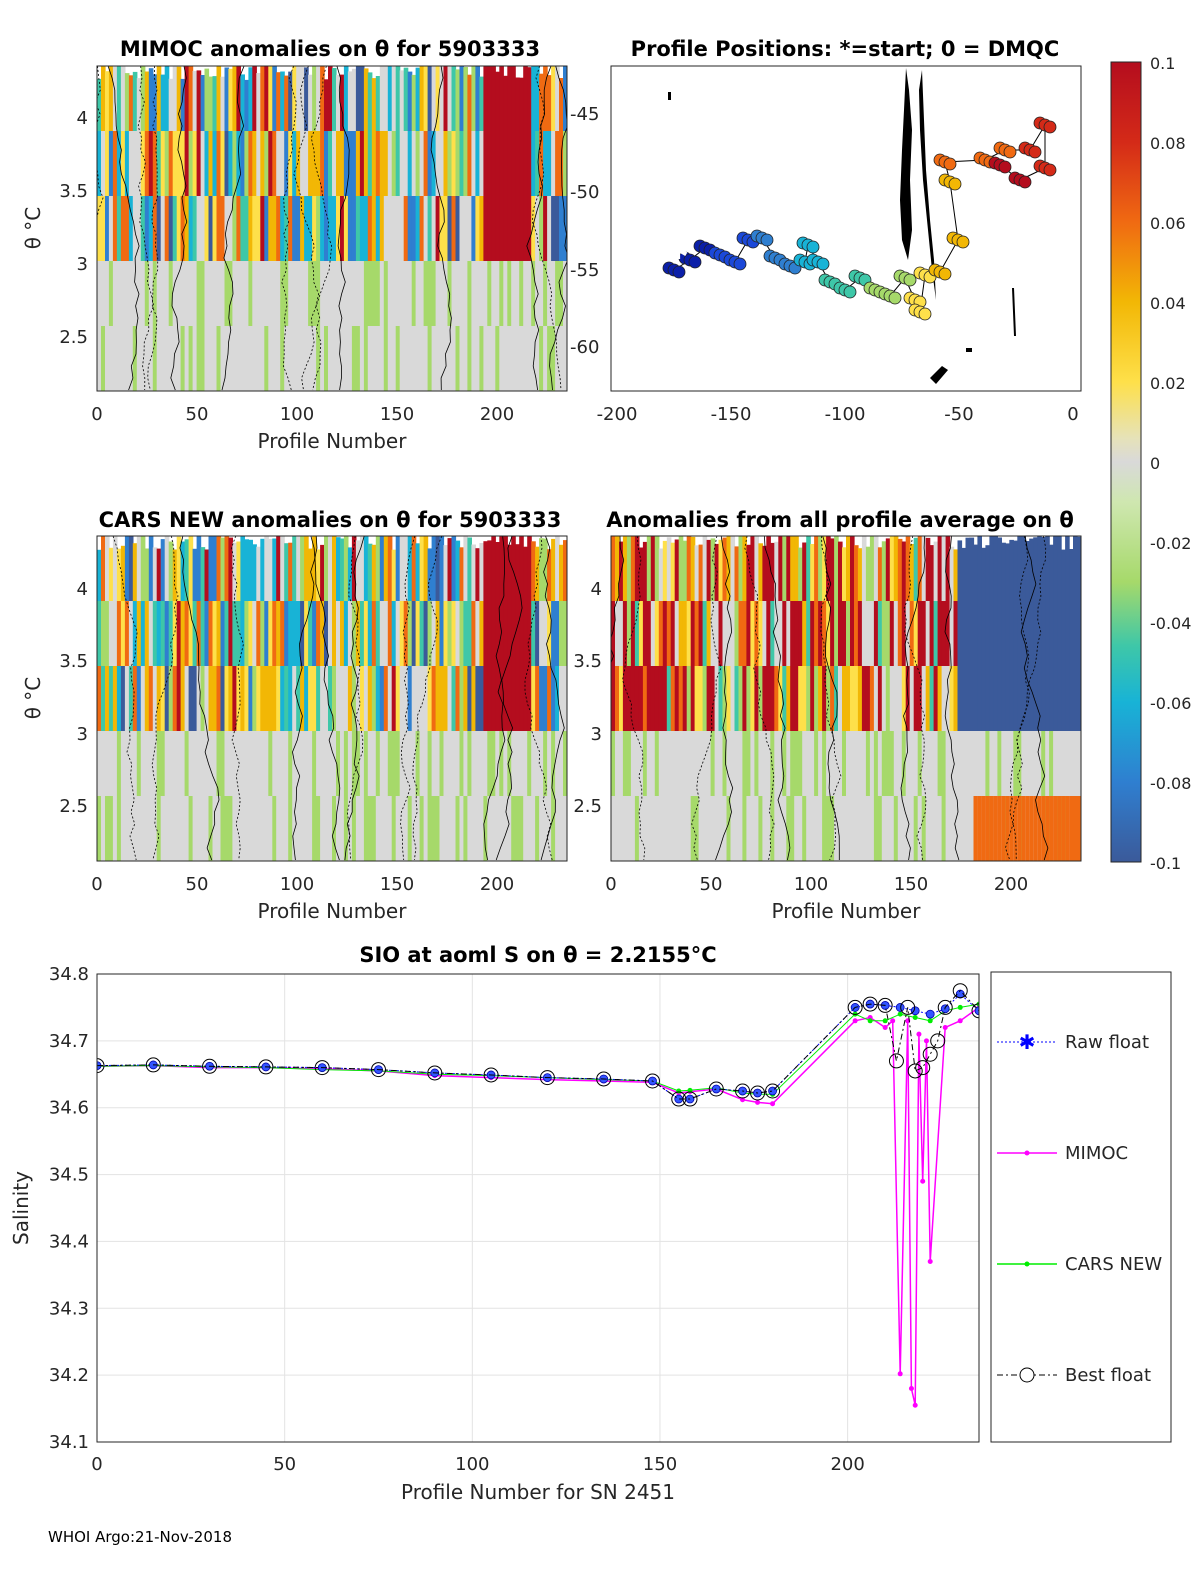 The image size is (1200, 1575). I want to click on salinity-y-ticks: 34.834.734.634.534.434.334.234.1, so click(69, 1208).